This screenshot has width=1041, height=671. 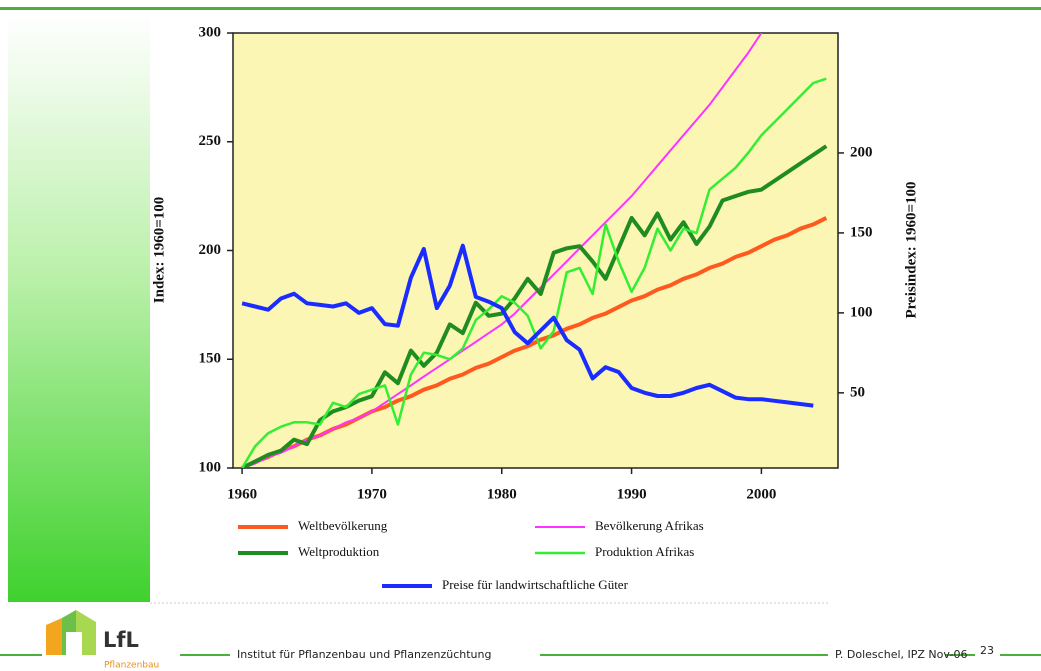 What do you see at coordinates (210, 141) in the screenshot?
I see `y-tick-label: 250` at bounding box center [210, 141].